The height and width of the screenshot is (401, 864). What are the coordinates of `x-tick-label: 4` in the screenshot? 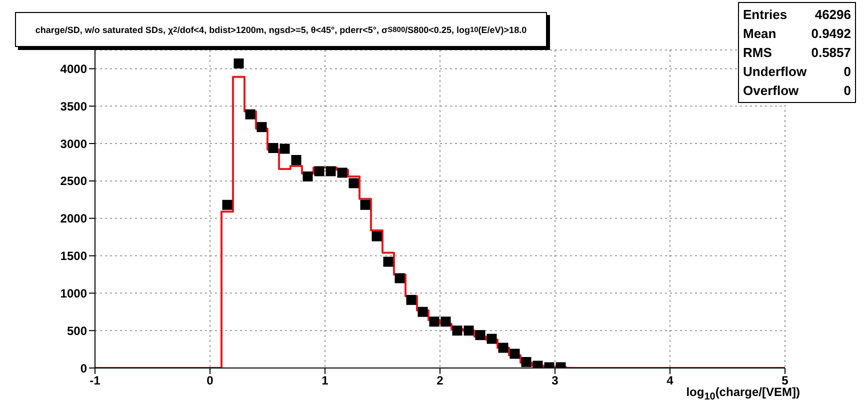 It's located at (670, 381).